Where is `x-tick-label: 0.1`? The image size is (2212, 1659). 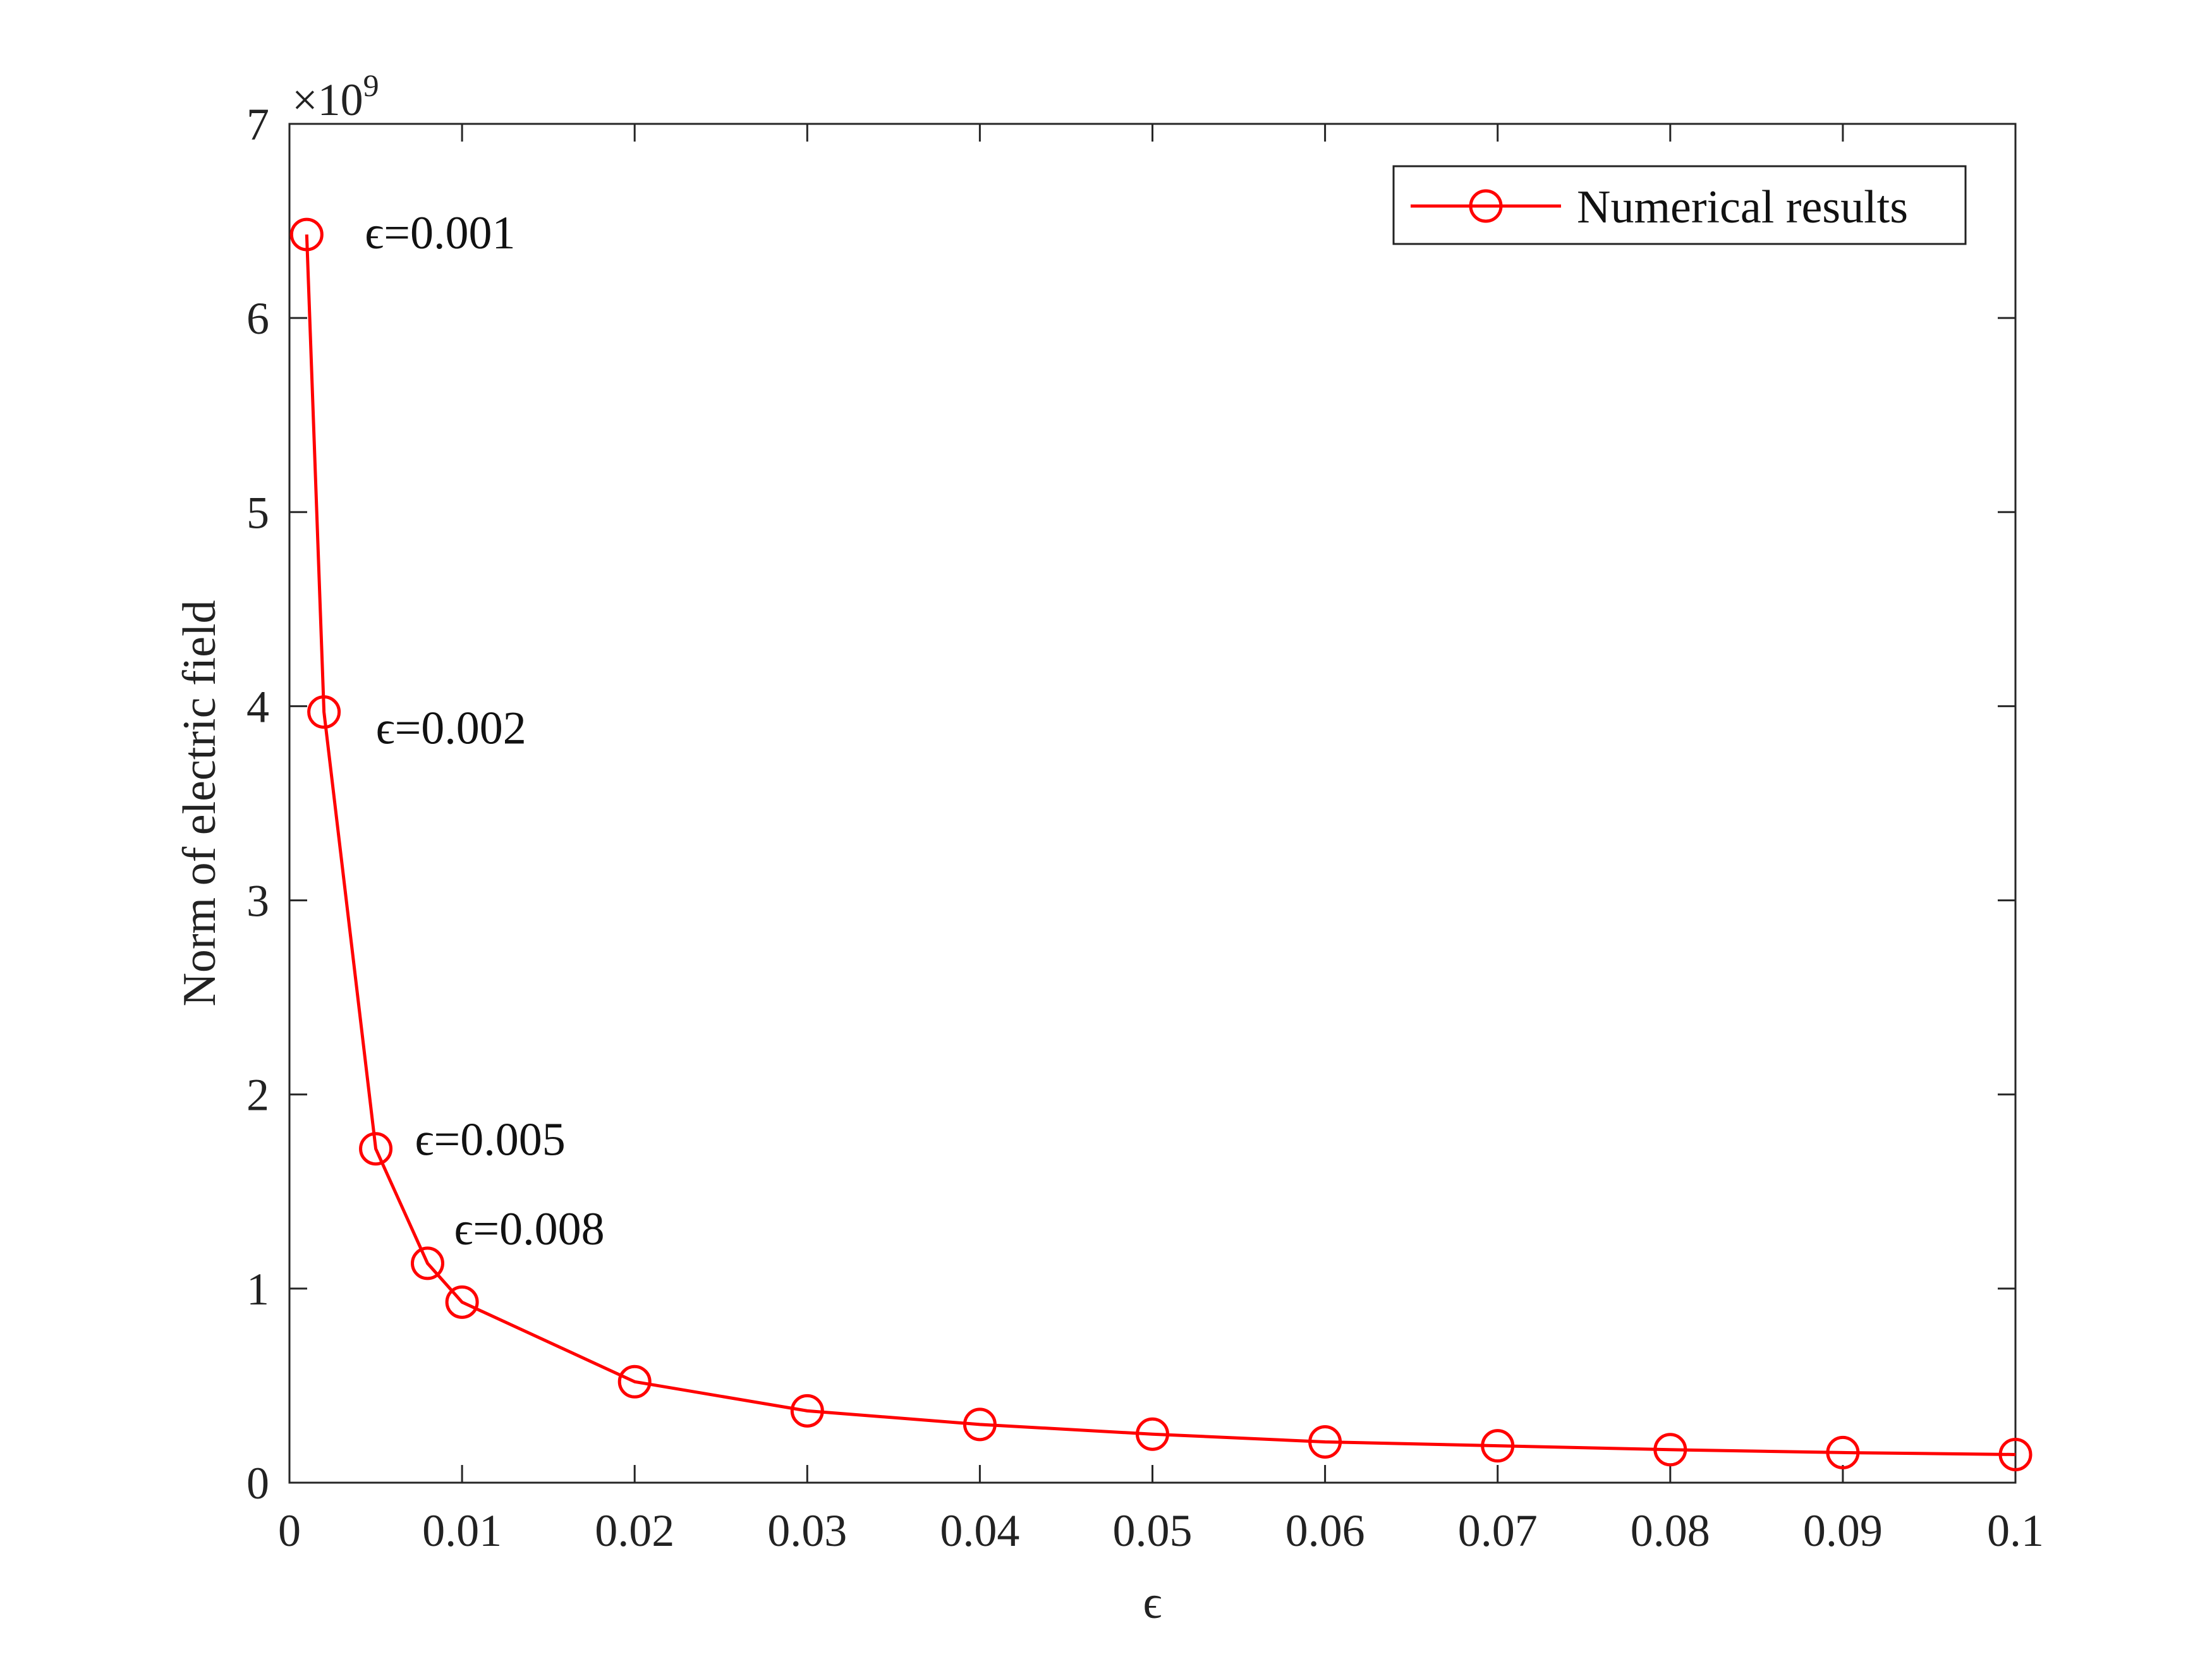
x-tick-label: 0.1 is located at coordinates (2015, 1530).